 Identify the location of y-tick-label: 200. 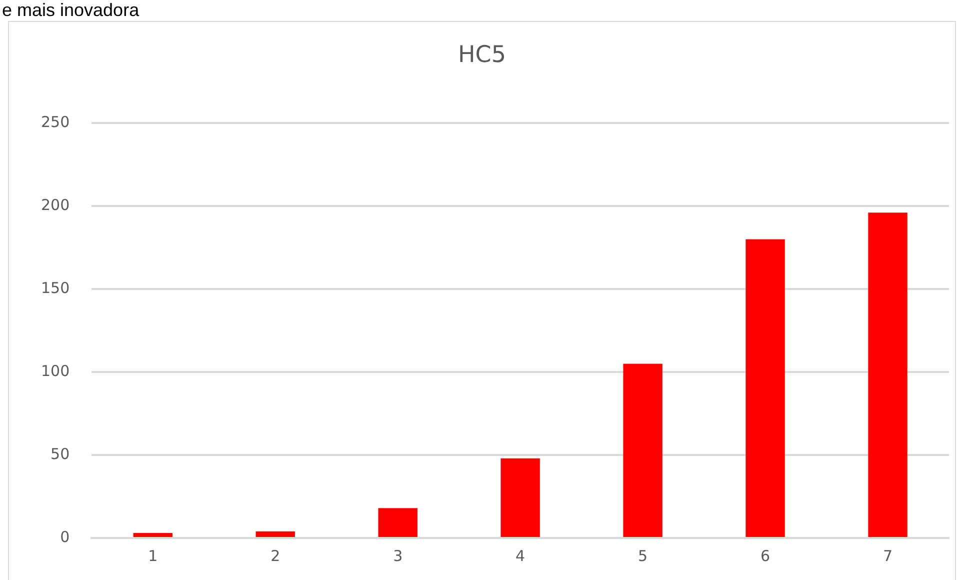
(55, 205).